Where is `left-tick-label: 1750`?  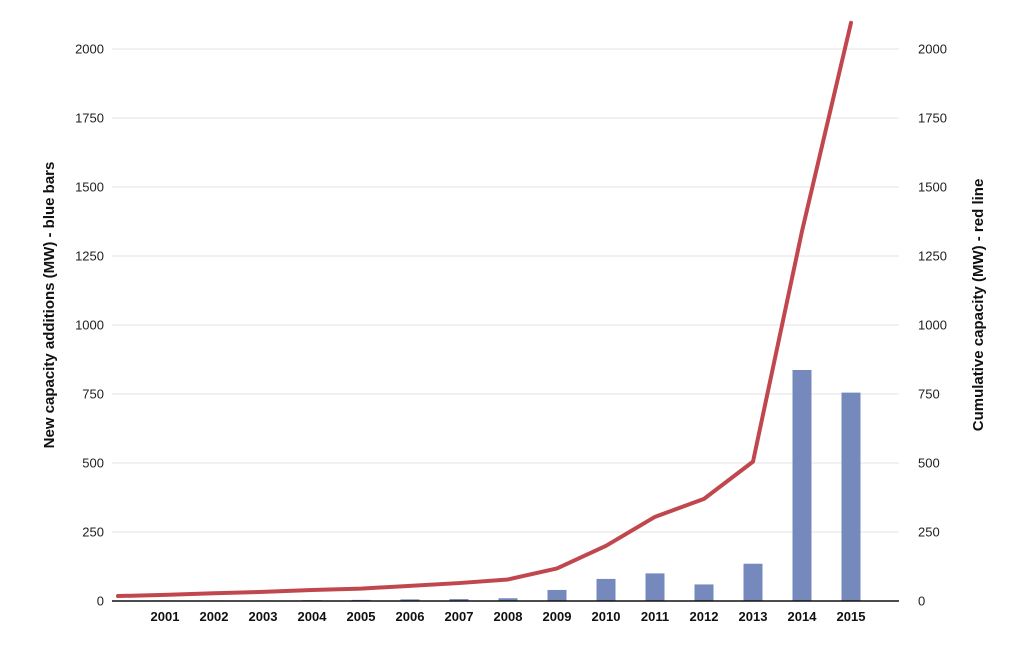 left-tick-label: 1750 is located at coordinates (89, 118).